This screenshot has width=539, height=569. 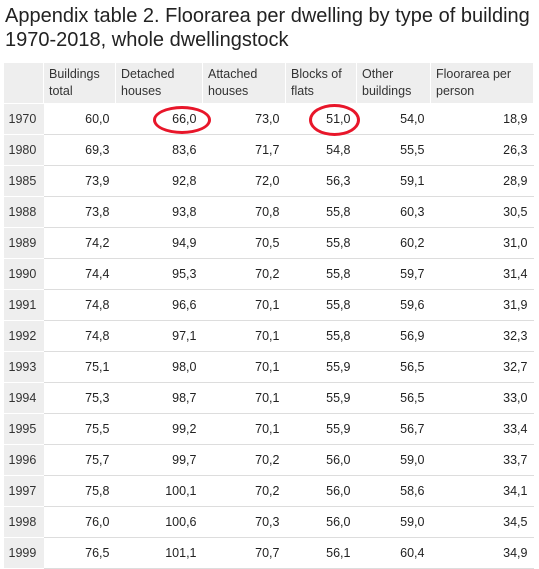 What do you see at coordinates (393, 119) in the screenshot?
I see `cell-other-buildings: 54,0` at bounding box center [393, 119].